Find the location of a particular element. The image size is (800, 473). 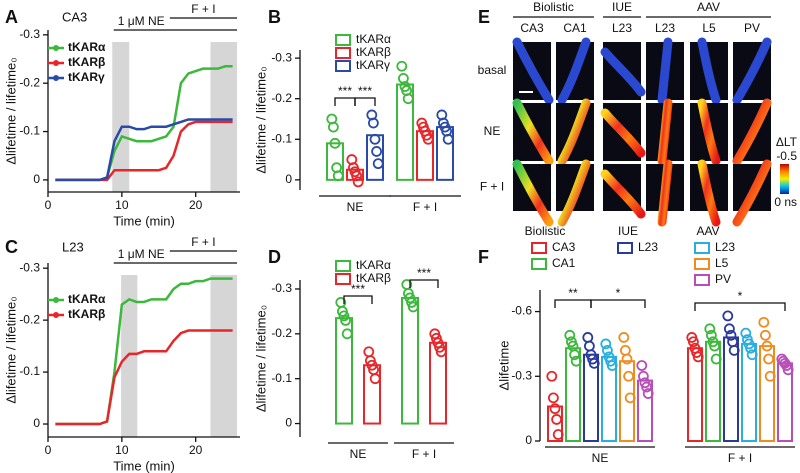

column-label: CA1 is located at coordinates (575, 28).